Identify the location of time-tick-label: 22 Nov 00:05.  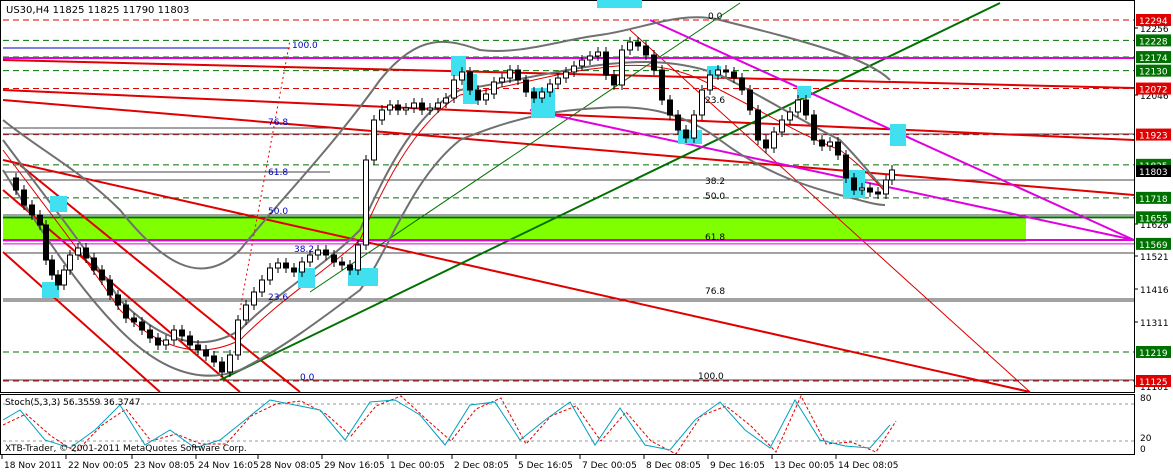
(98, 466).